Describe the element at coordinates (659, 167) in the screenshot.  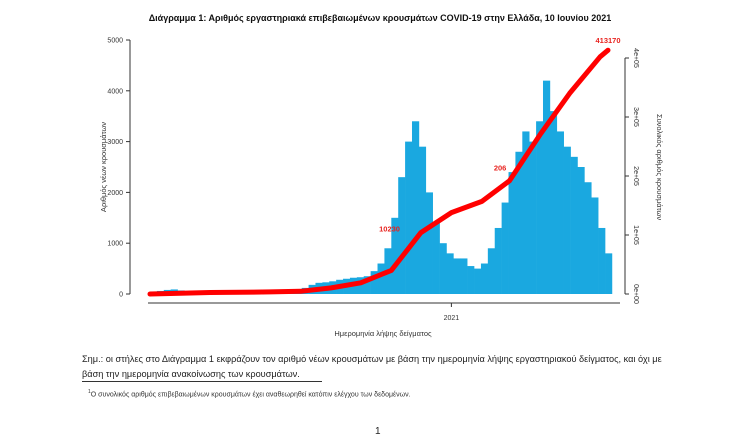
I see `y-axis-right-label: Συνολικός αριθμός κρουσμάτων` at that location.